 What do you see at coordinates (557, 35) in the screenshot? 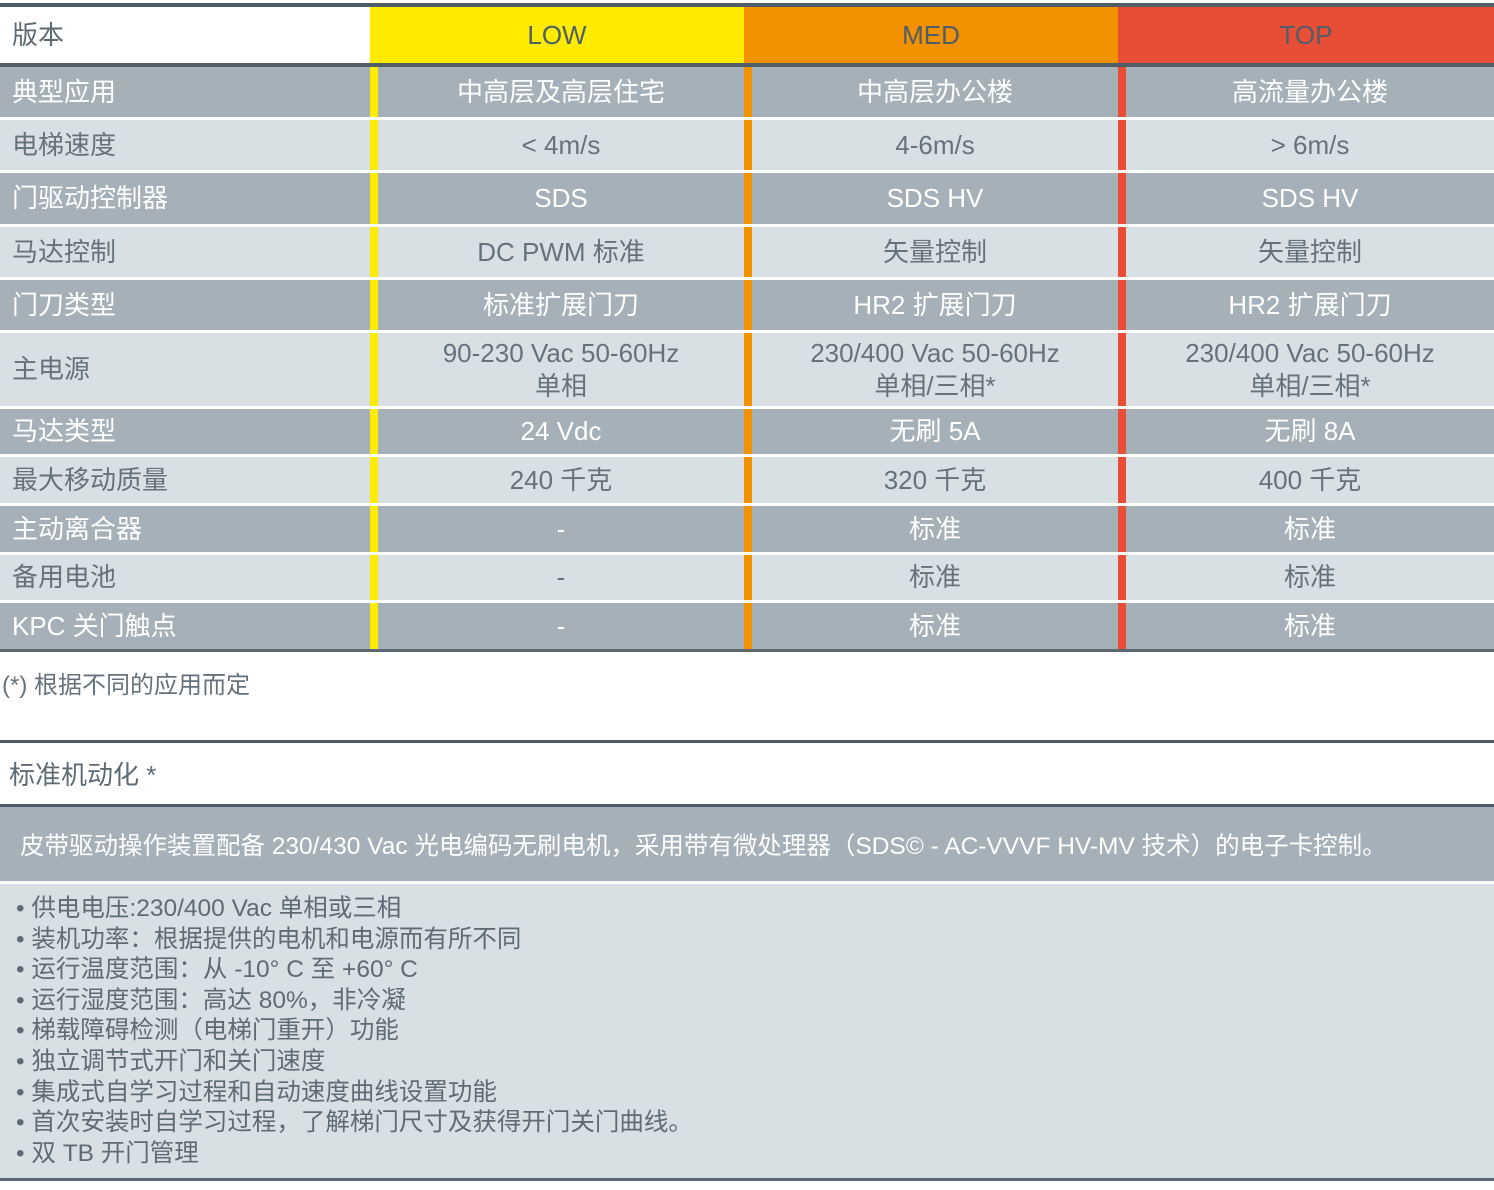
I see `header-low: LOW` at bounding box center [557, 35].